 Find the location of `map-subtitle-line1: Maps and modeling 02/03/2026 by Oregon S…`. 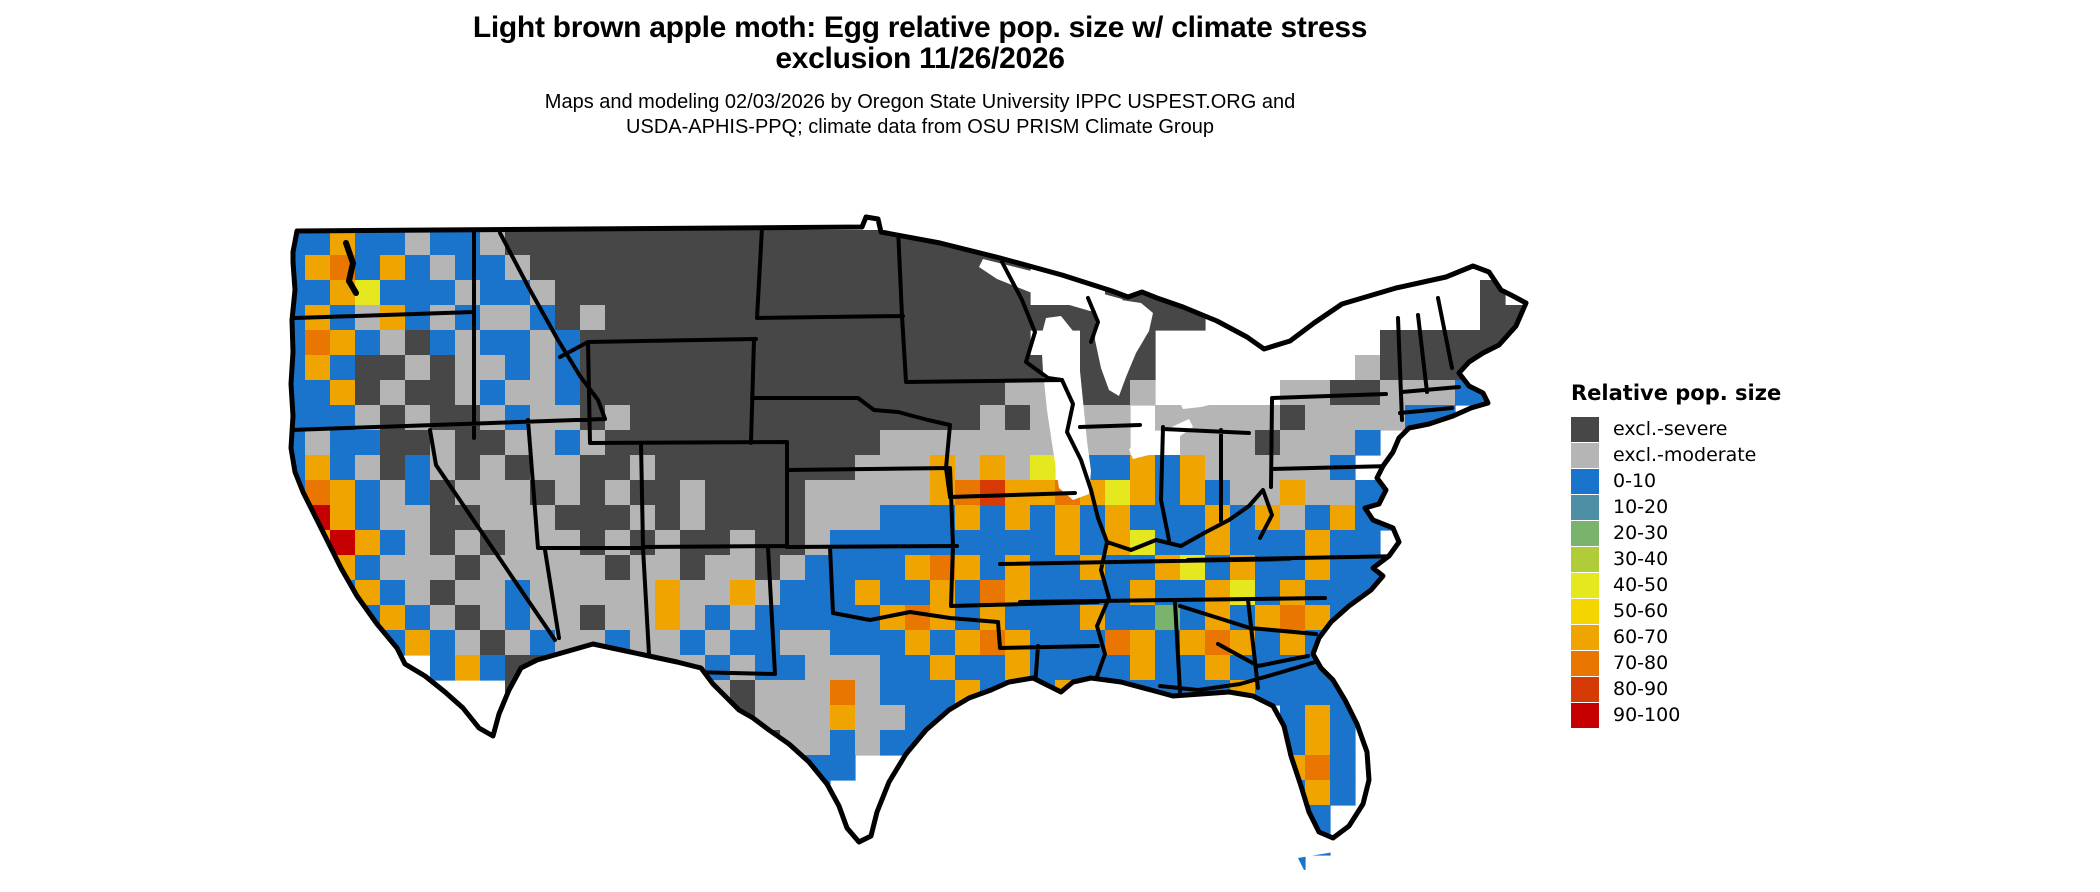

map-subtitle-line1: Maps and modeling 02/03/2026 by Oregon S… is located at coordinates (920, 102).